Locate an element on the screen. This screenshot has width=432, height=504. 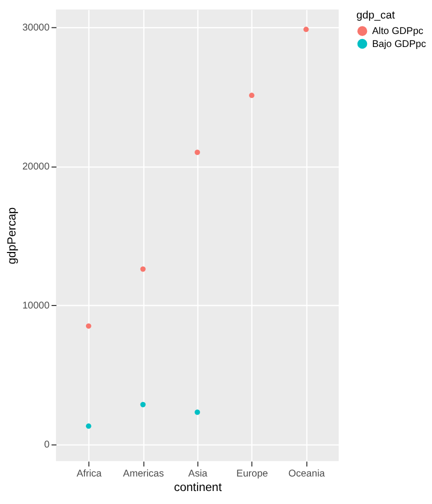
y-tick-label: 20000 is located at coordinates (36, 167).